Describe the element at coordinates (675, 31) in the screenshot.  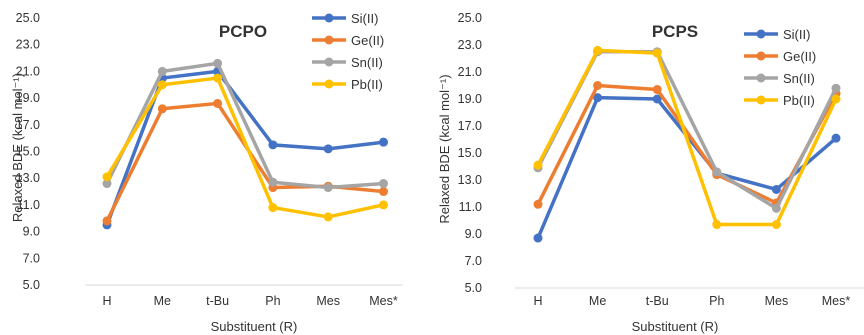
I see `chart-title: PCPS` at that location.